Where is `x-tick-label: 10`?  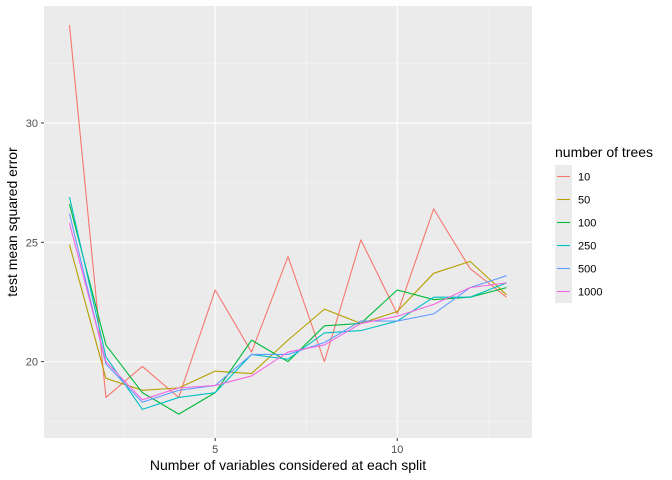 x-tick-label: 10 is located at coordinates (397, 450).